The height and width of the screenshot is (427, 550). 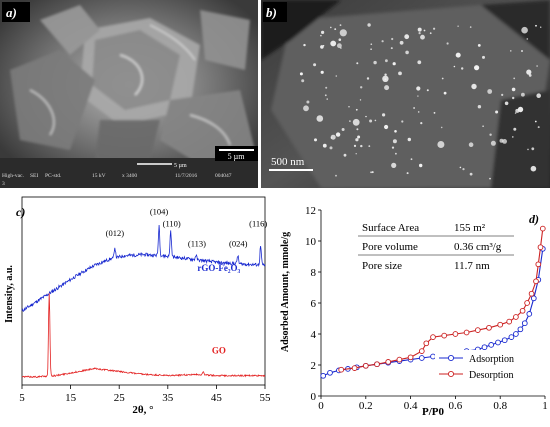 What do you see at coordinates (436, 244) in the screenshot?
I see `table-background` at bounding box center [436, 244].